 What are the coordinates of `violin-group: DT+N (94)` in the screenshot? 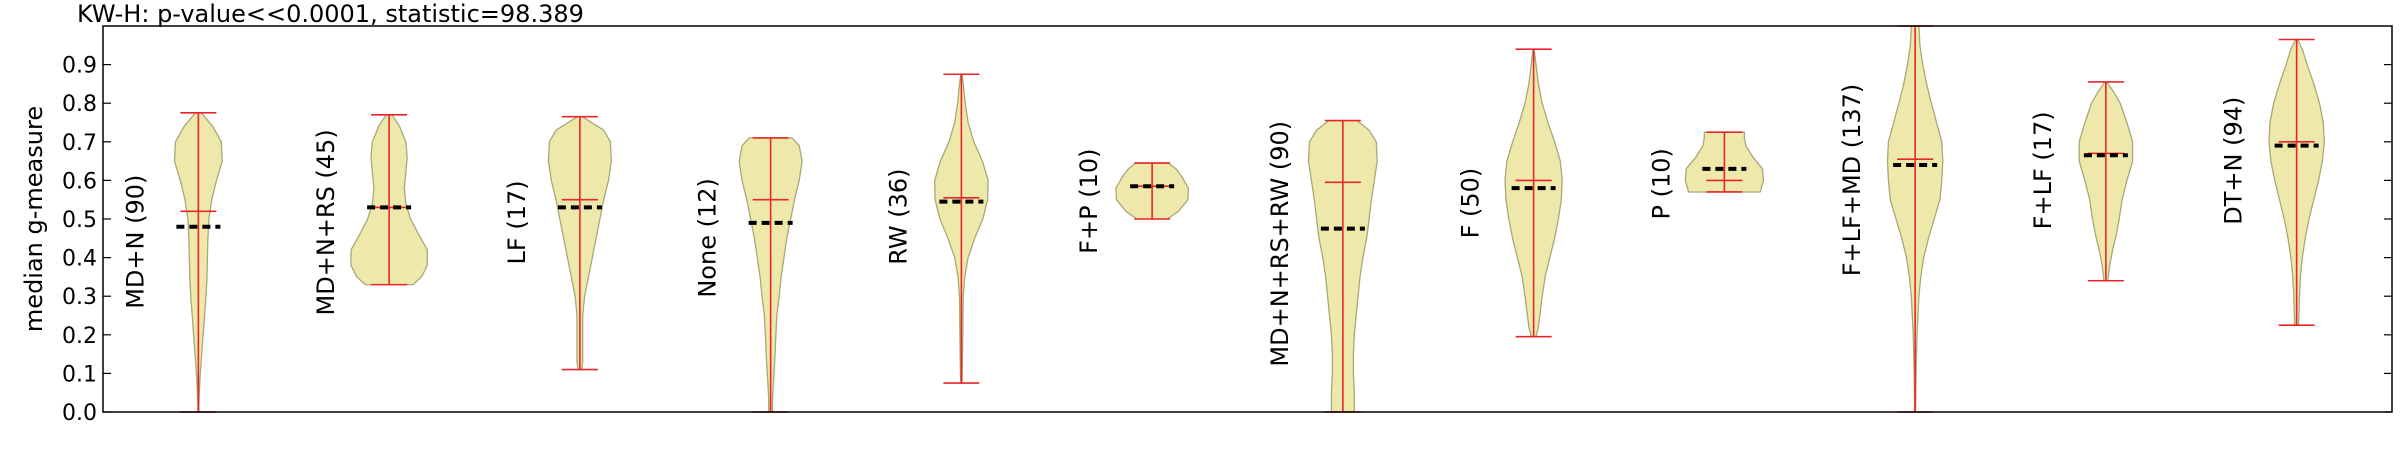 It's located at (2272, 182).